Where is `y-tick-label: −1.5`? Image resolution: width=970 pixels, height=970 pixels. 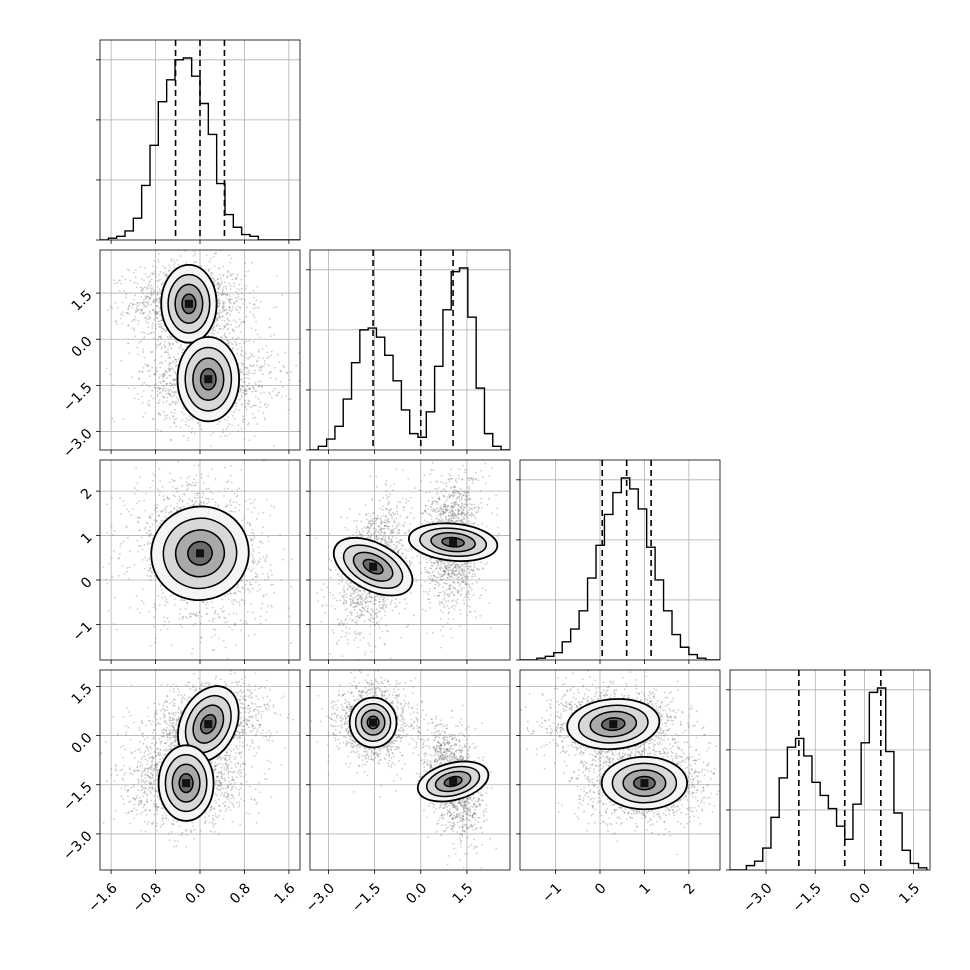
y-tick-label: −1.5 is located at coordinates (77, 397).